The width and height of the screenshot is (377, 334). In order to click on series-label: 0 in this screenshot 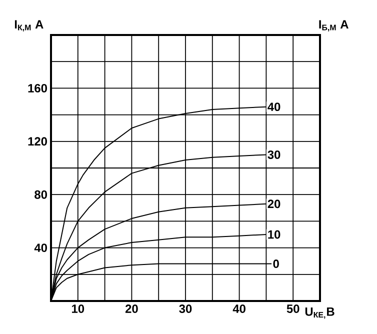, I will do `click(276, 264)`.